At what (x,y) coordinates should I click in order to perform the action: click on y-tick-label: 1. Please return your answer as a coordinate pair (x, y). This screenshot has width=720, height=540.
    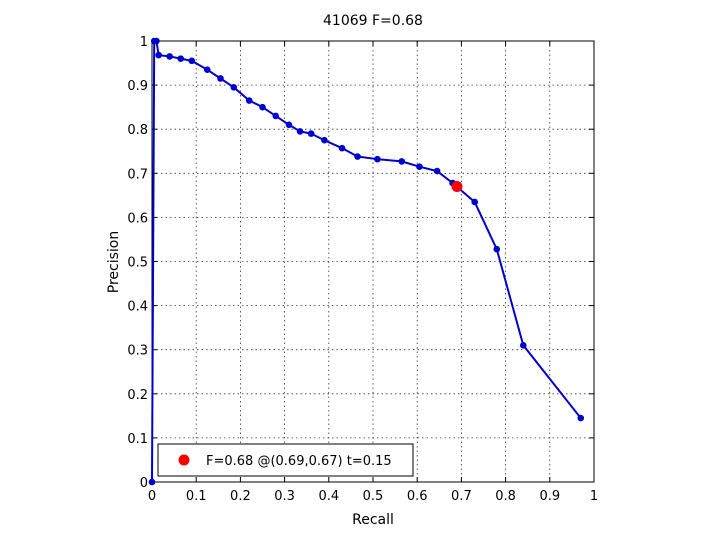
    Looking at the image, I should click on (144, 42).